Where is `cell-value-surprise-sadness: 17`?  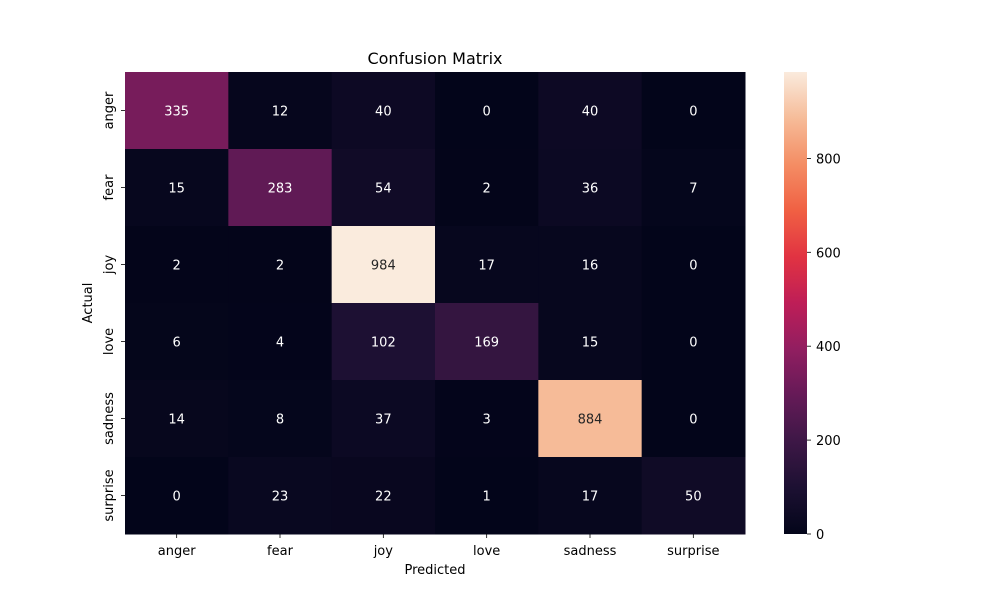 cell-value-surprise-sadness: 17 is located at coordinates (590, 497).